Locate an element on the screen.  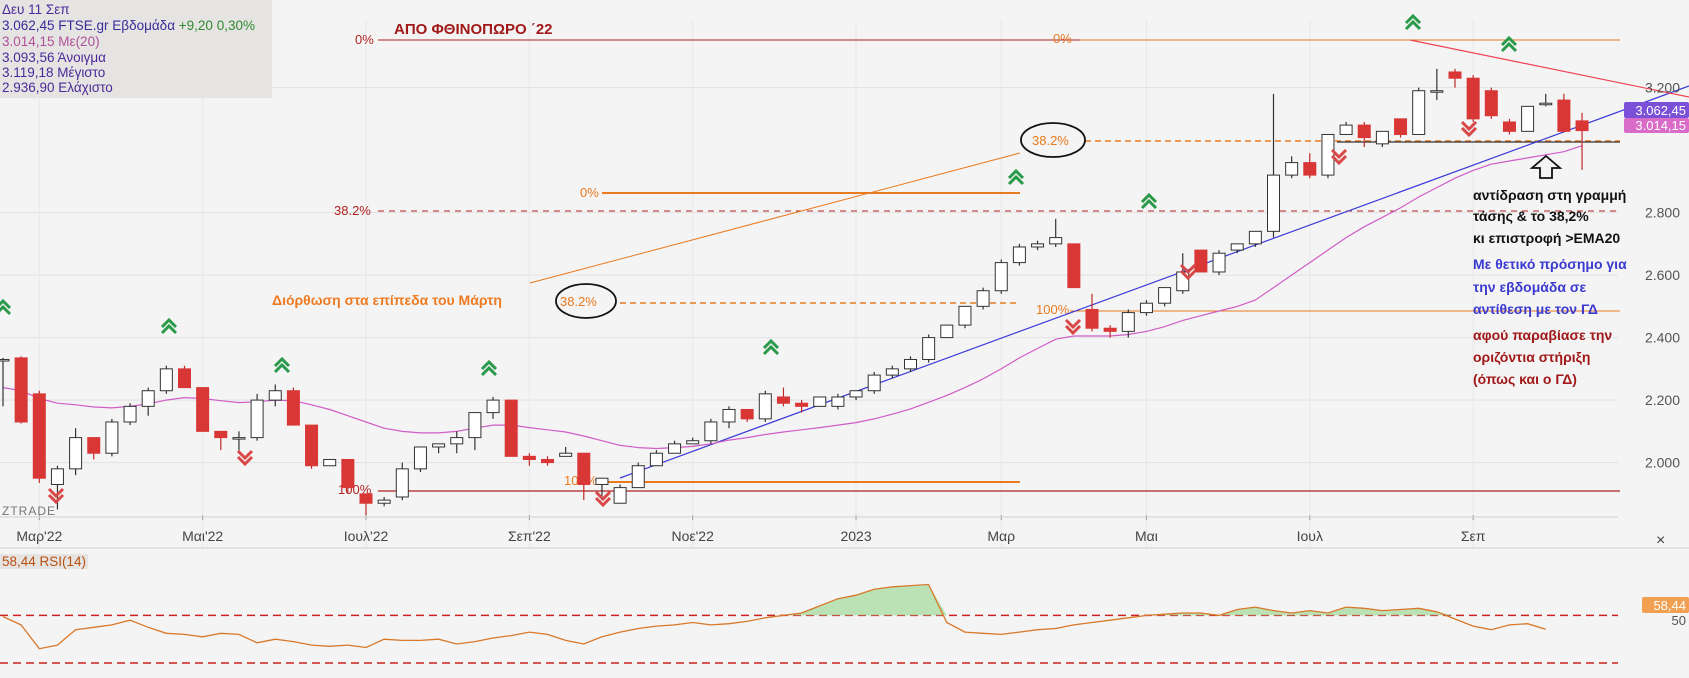
annotation-positive-3: αντίθεση με τον ΓΔ is located at coordinates (1535, 309).